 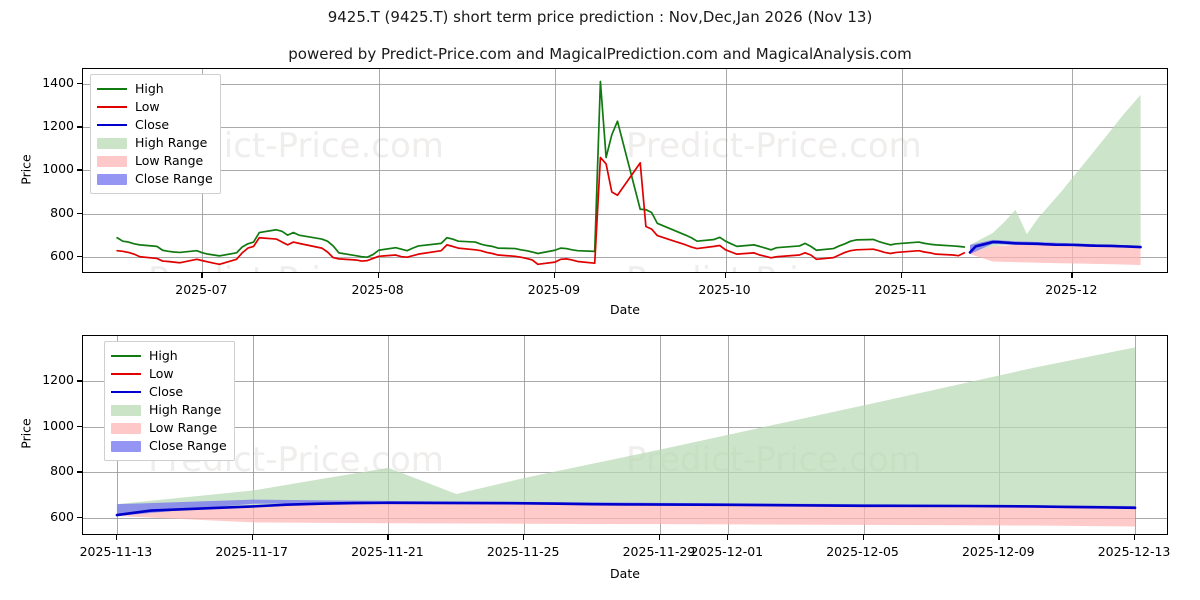 I want to click on x-tick-label: 2025-12-09, so click(x=998, y=551).